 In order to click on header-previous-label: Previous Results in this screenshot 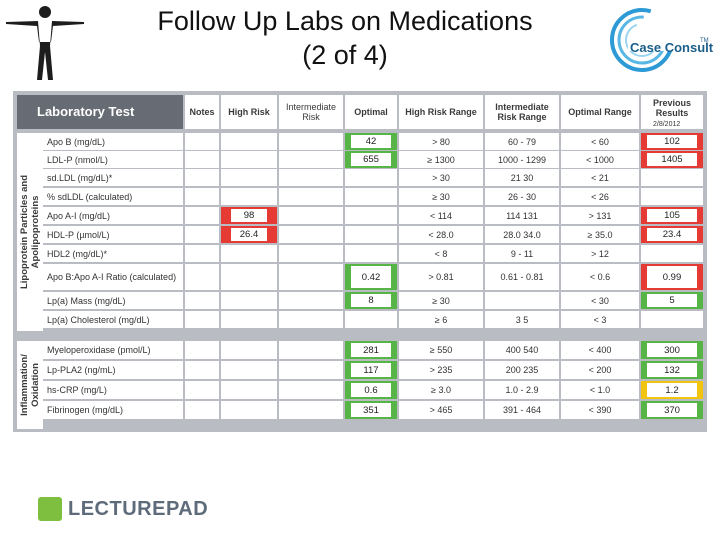, I will do `click(672, 108)`.